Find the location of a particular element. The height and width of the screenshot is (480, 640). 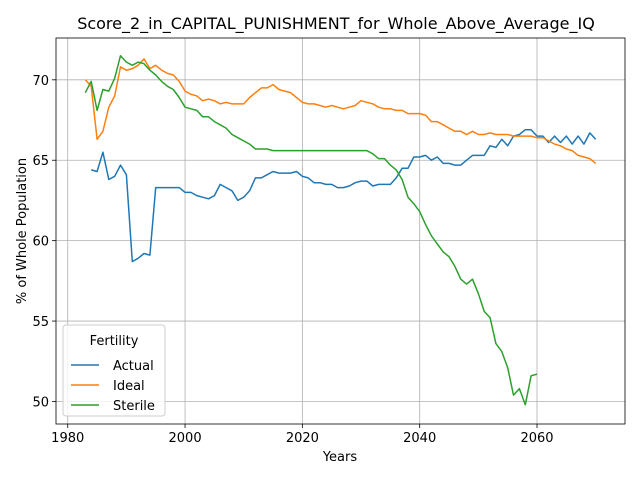

y-tick-label: 70 is located at coordinates (40, 81).